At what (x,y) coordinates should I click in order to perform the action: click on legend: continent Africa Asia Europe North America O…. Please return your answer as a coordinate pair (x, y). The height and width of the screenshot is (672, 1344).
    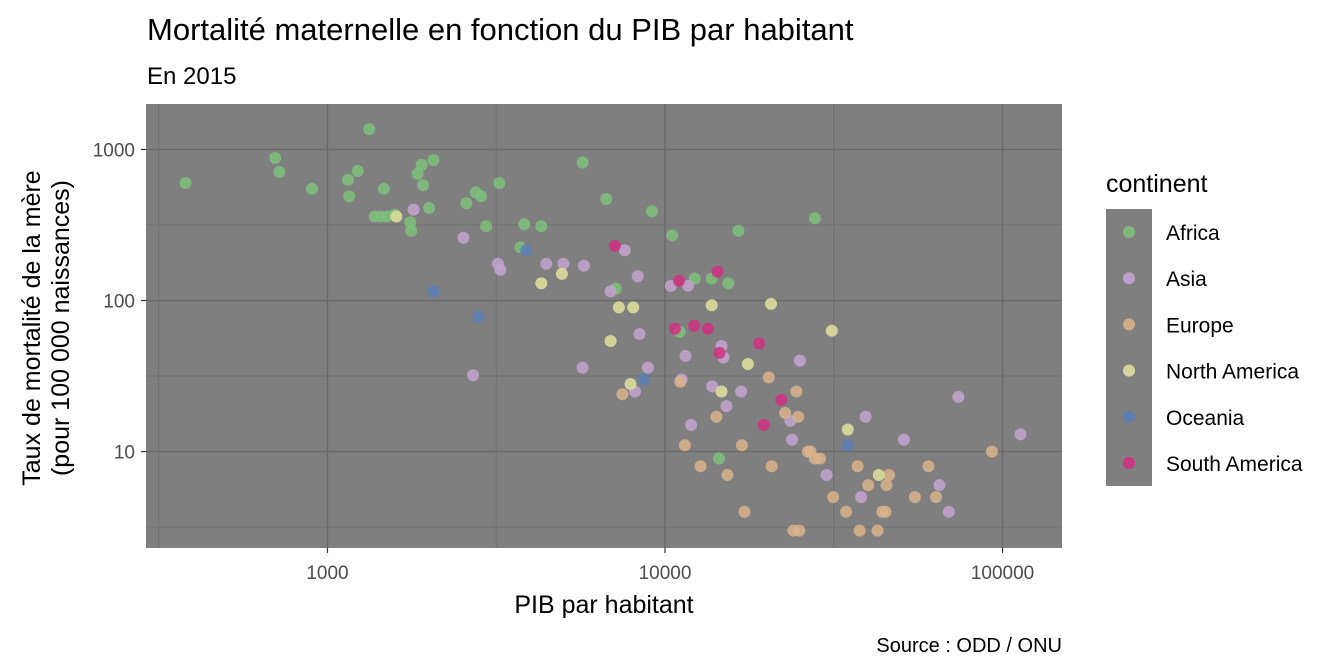
    Looking at the image, I should click on (1204, 328).